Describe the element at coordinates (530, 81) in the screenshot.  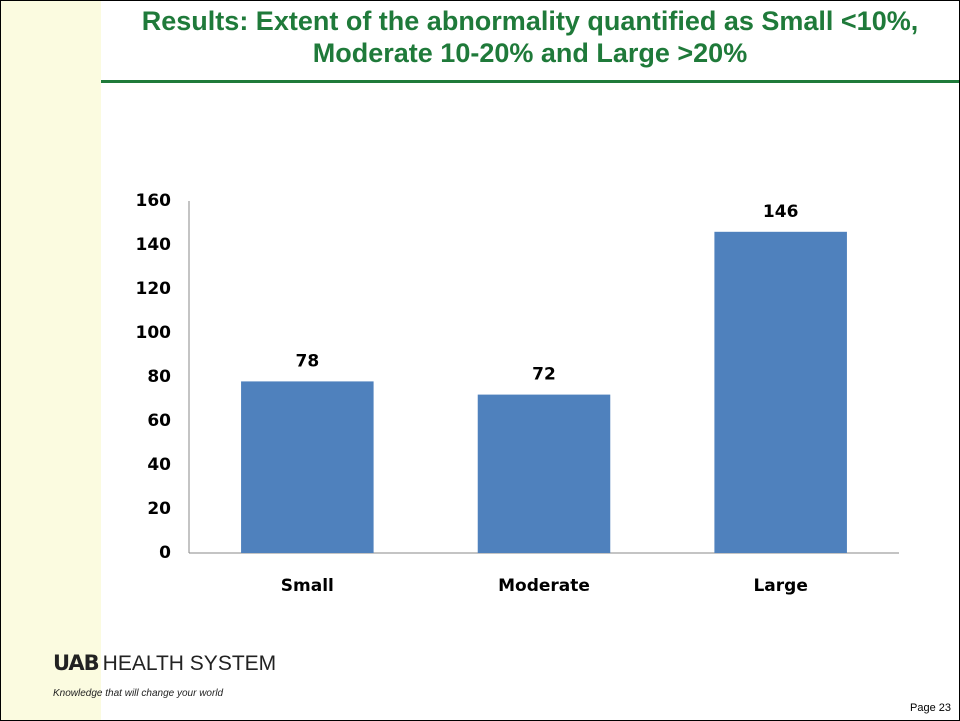
I see `title-rule` at that location.